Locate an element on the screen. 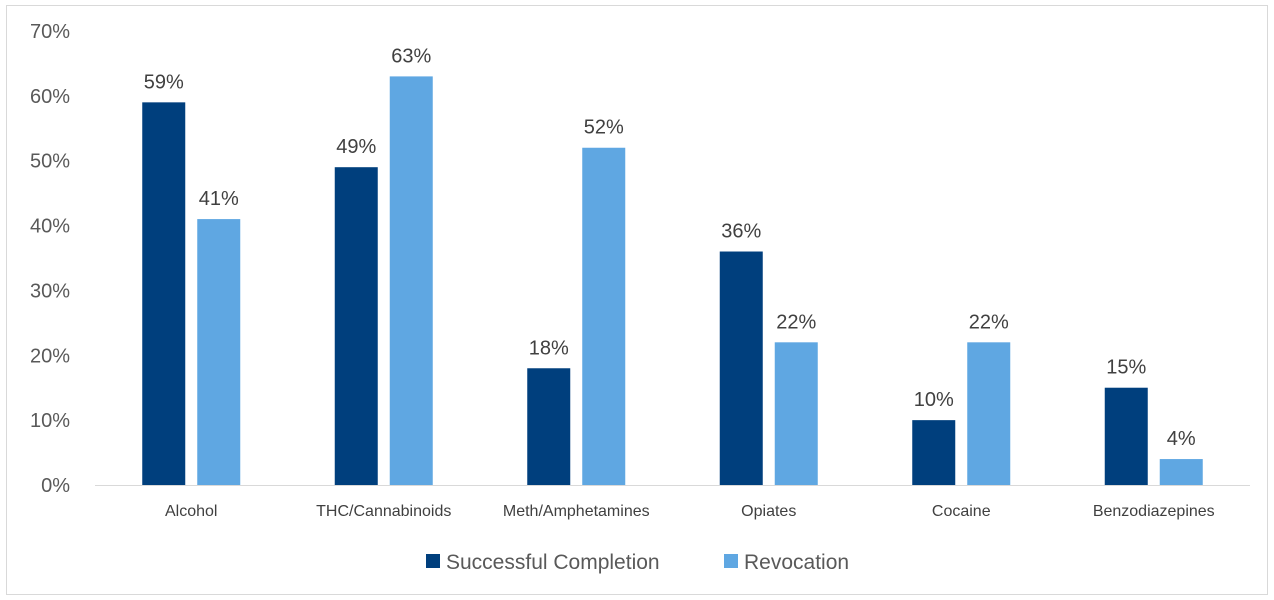 Image resolution: width=1274 pixels, height=600 pixels. data-label: 10% is located at coordinates (934, 400).